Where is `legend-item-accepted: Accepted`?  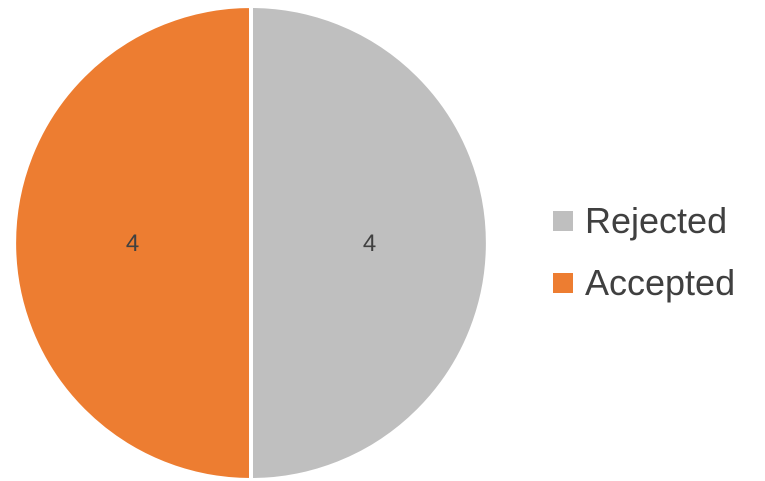 legend-item-accepted: Accepted is located at coordinates (644, 283).